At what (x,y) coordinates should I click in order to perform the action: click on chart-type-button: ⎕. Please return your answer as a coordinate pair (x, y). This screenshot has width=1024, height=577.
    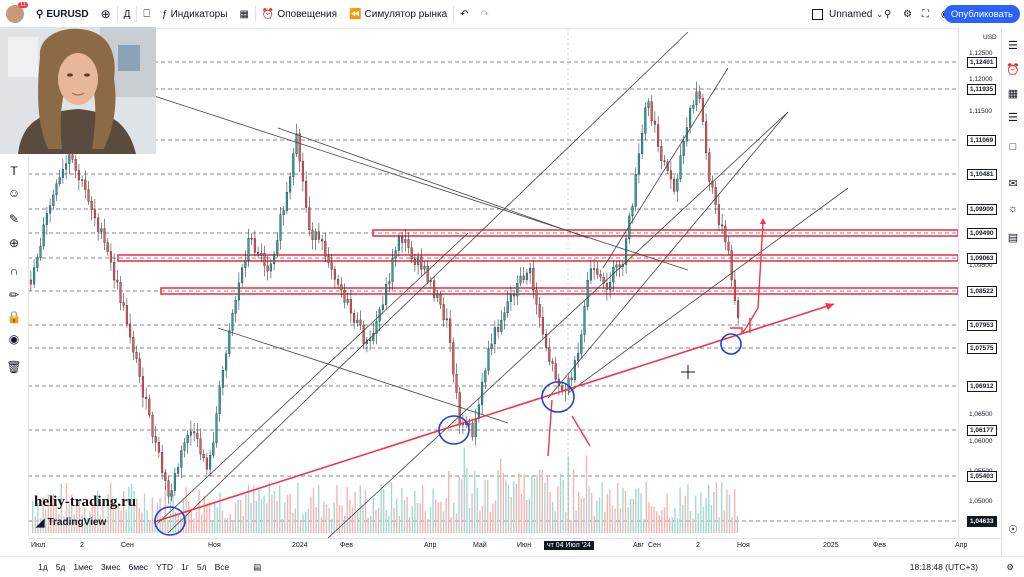
    Looking at the image, I should click on (146, 14).